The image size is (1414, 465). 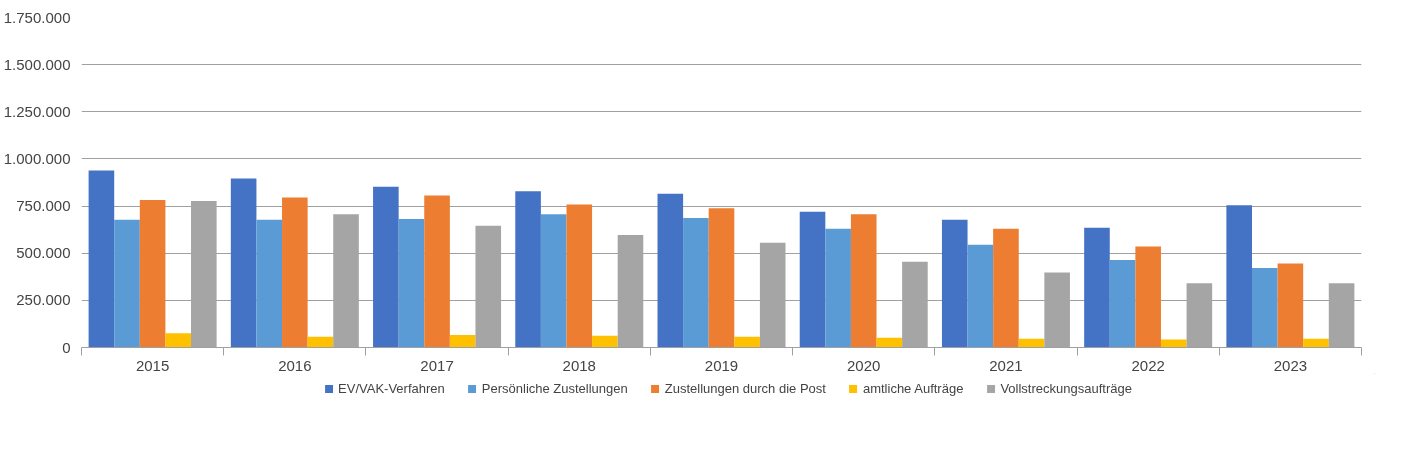 I want to click on y-tick-label: 1.250.000, so click(x=37, y=111).